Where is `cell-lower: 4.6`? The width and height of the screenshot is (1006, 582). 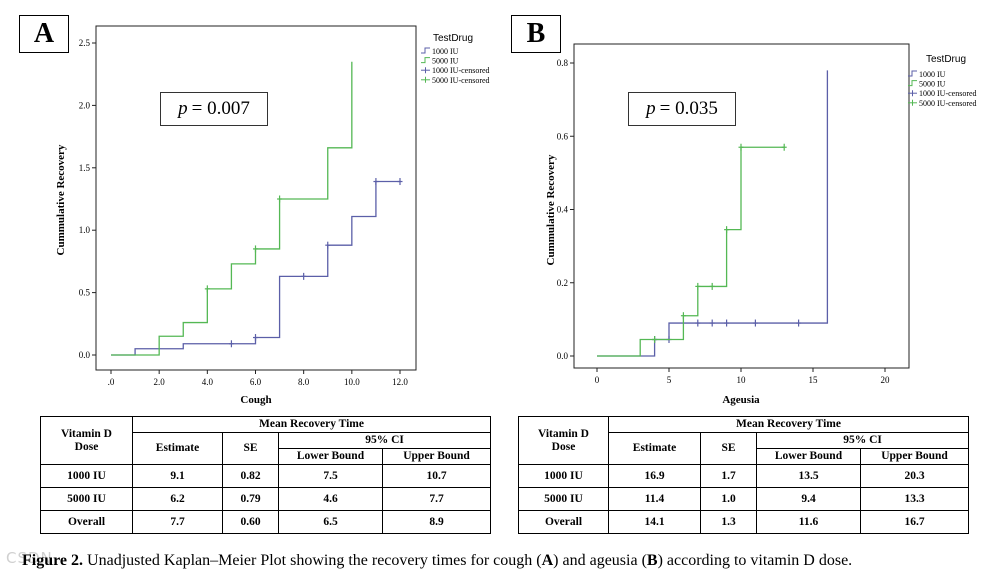
cell-lower: 4.6 is located at coordinates (330, 499).